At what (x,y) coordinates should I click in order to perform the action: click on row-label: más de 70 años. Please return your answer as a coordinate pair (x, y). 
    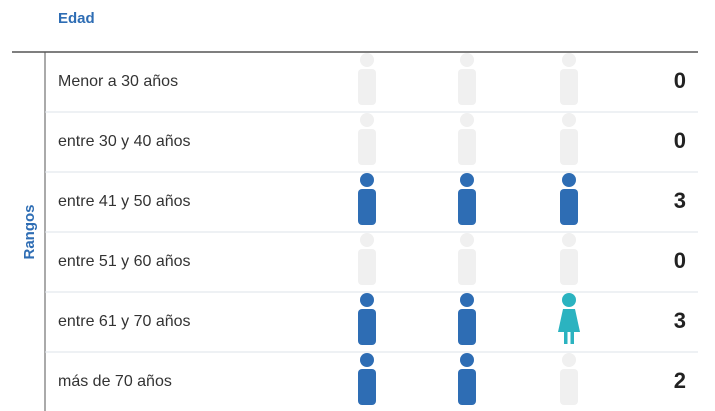
    Looking at the image, I should click on (115, 381).